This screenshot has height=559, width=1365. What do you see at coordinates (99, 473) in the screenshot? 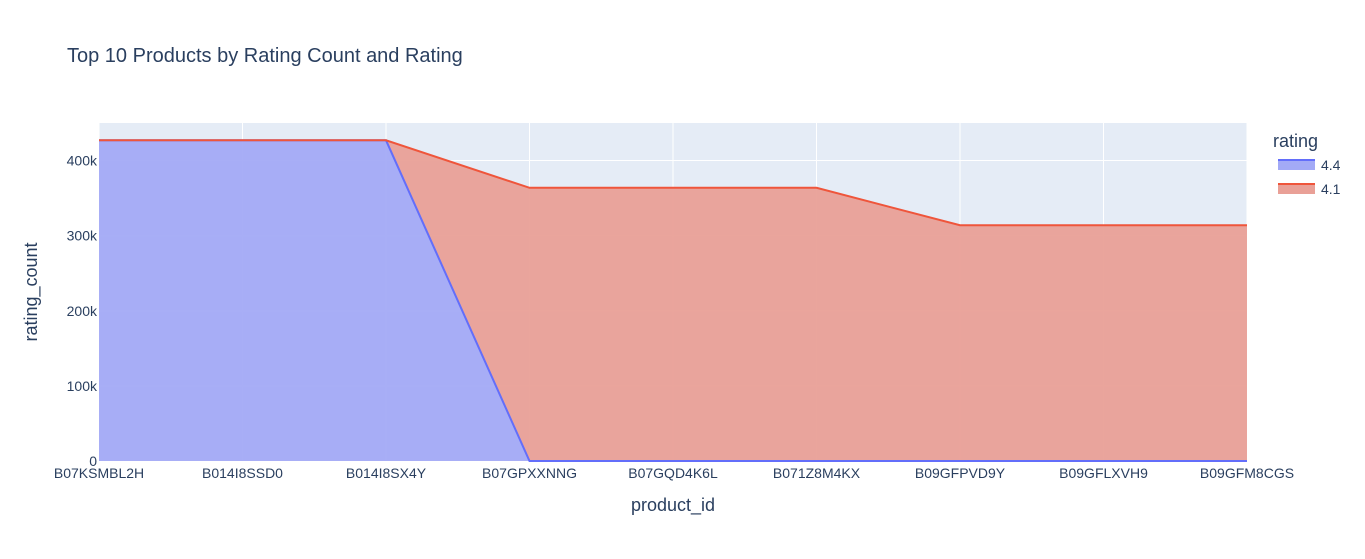
I see `x-tick-label: B07KSMBL2H` at bounding box center [99, 473].